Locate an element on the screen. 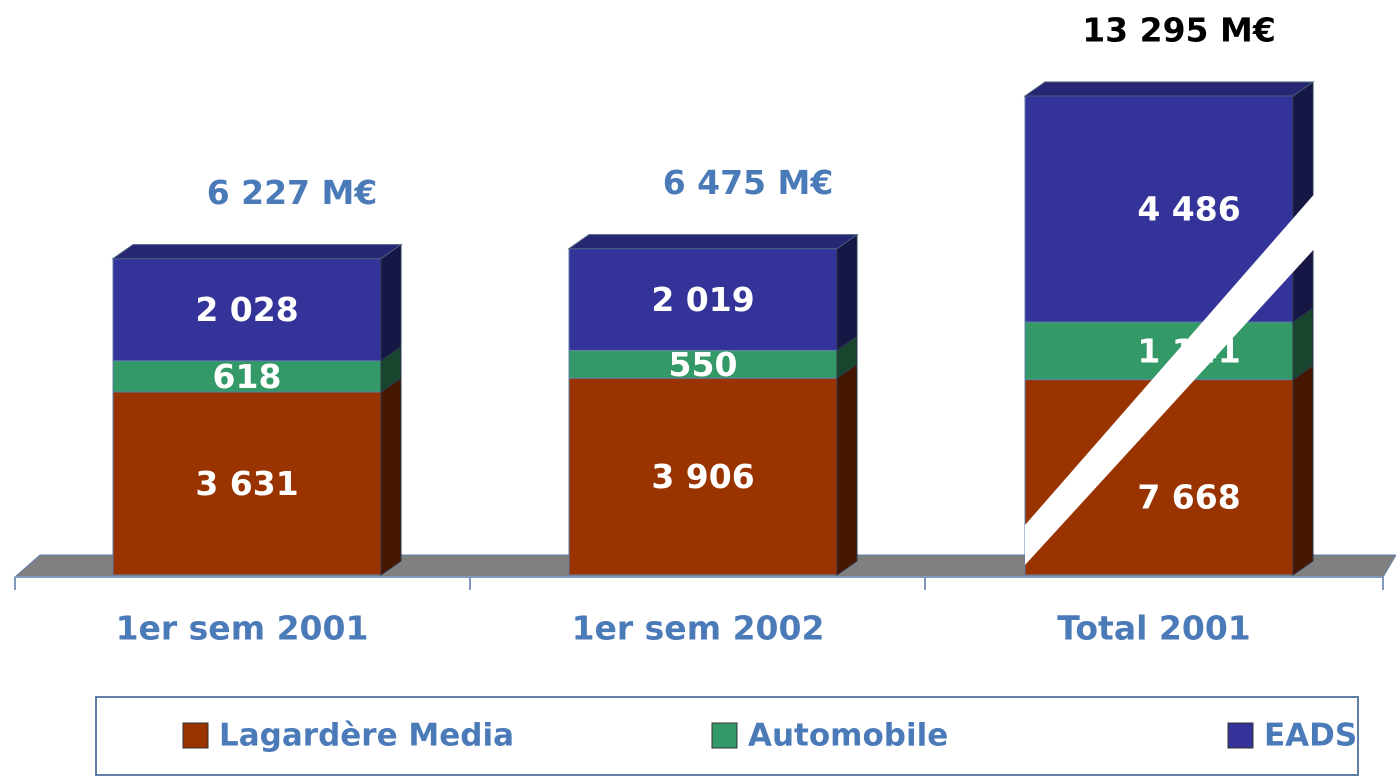 The height and width of the screenshot is (783, 1396). legend-label: Lagardère Media is located at coordinates (366, 736).